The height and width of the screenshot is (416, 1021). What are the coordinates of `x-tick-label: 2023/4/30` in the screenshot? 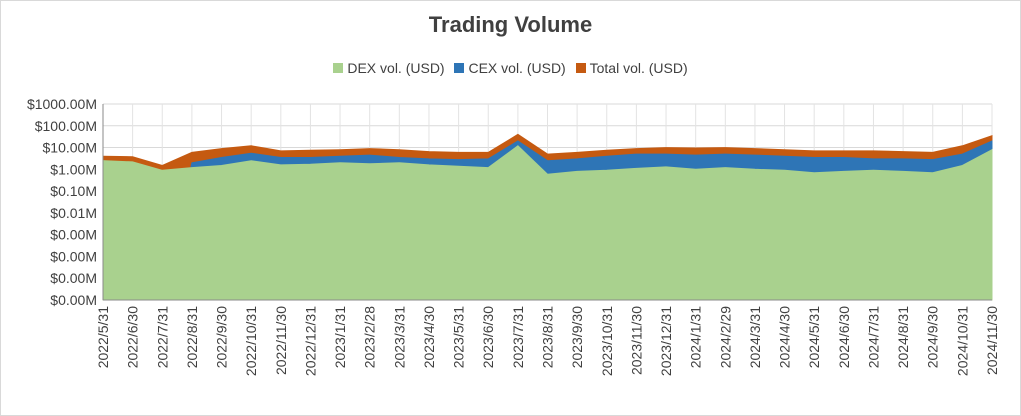 It's located at (429, 337).